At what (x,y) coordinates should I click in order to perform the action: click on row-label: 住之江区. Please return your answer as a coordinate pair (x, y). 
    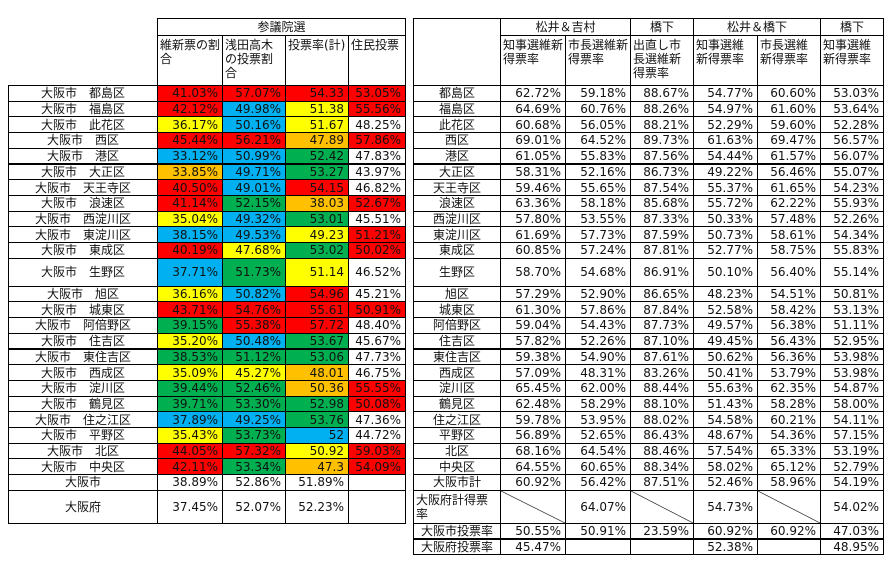
    Looking at the image, I should click on (457, 419).